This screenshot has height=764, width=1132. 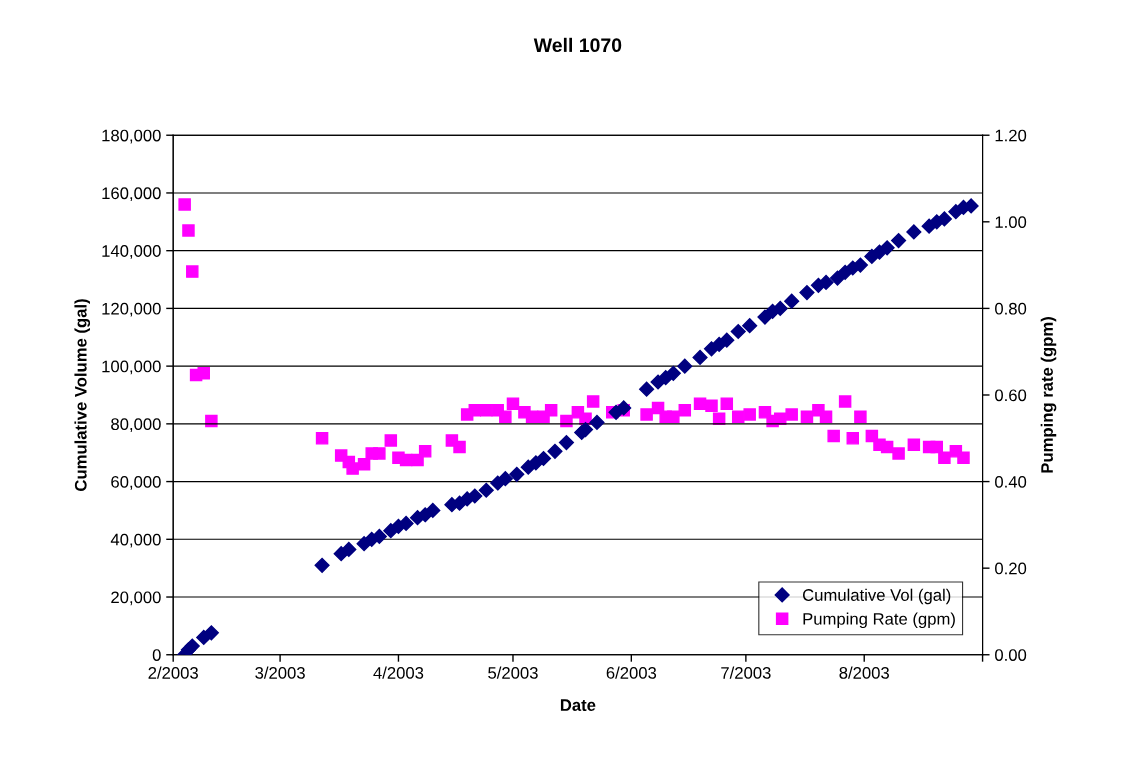 I want to click on y2-tick-label: 1.20, so click(x=1011, y=135).